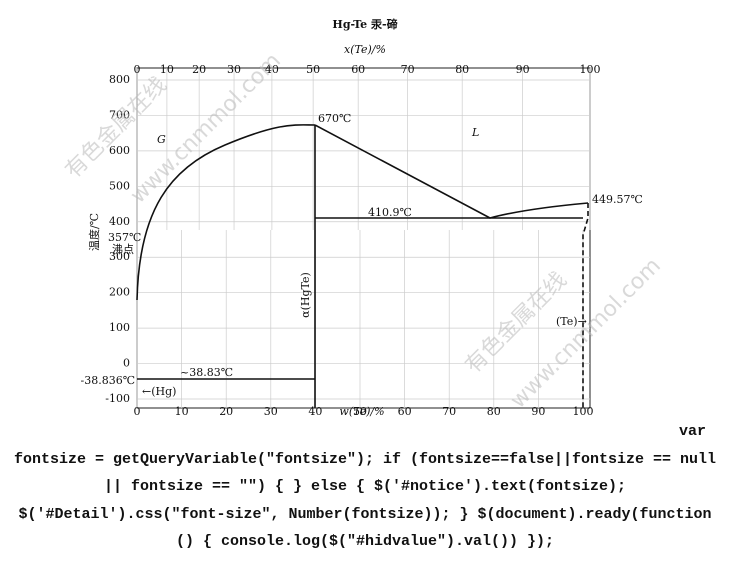  What do you see at coordinates (119, 79) in the screenshot?
I see `y-tick-label: 800` at bounding box center [119, 79].